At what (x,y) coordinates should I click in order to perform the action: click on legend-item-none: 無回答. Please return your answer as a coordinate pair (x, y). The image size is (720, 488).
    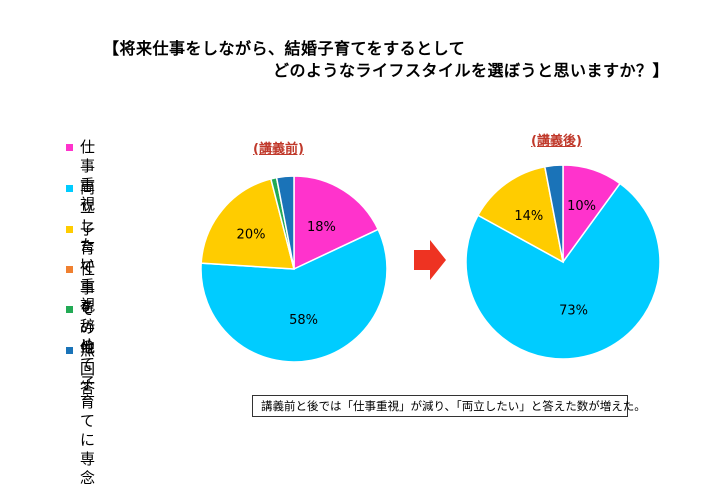
    Looking at the image, I should click on (80, 369).